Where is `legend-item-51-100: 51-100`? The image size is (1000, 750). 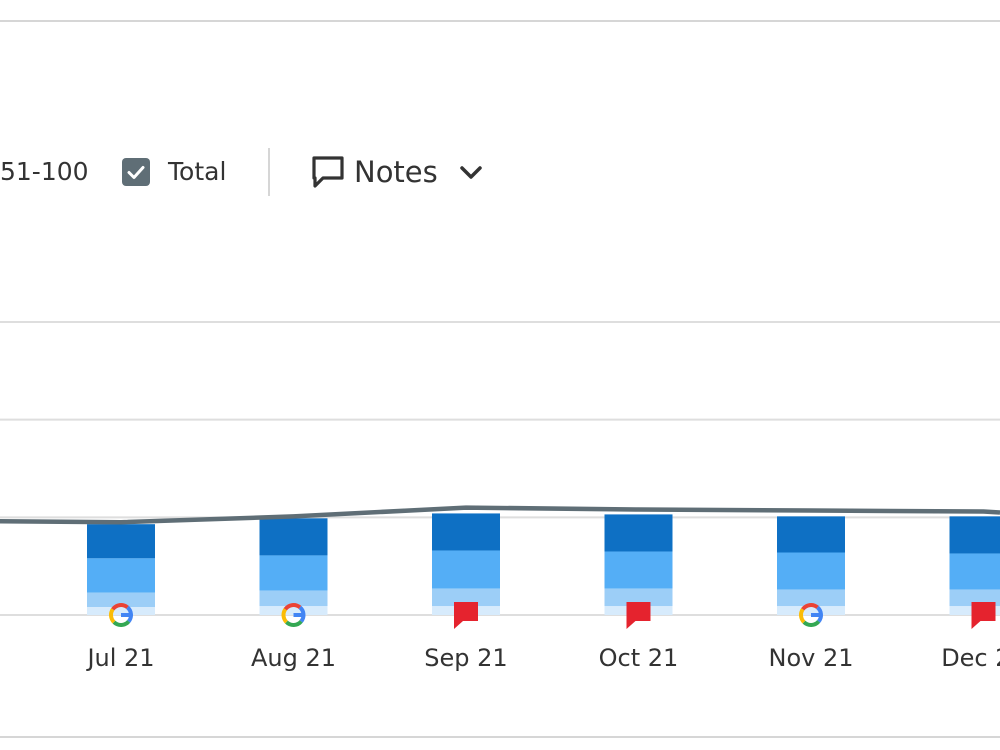
legend-item-51-100: 51-100 is located at coordinates (44, 171).